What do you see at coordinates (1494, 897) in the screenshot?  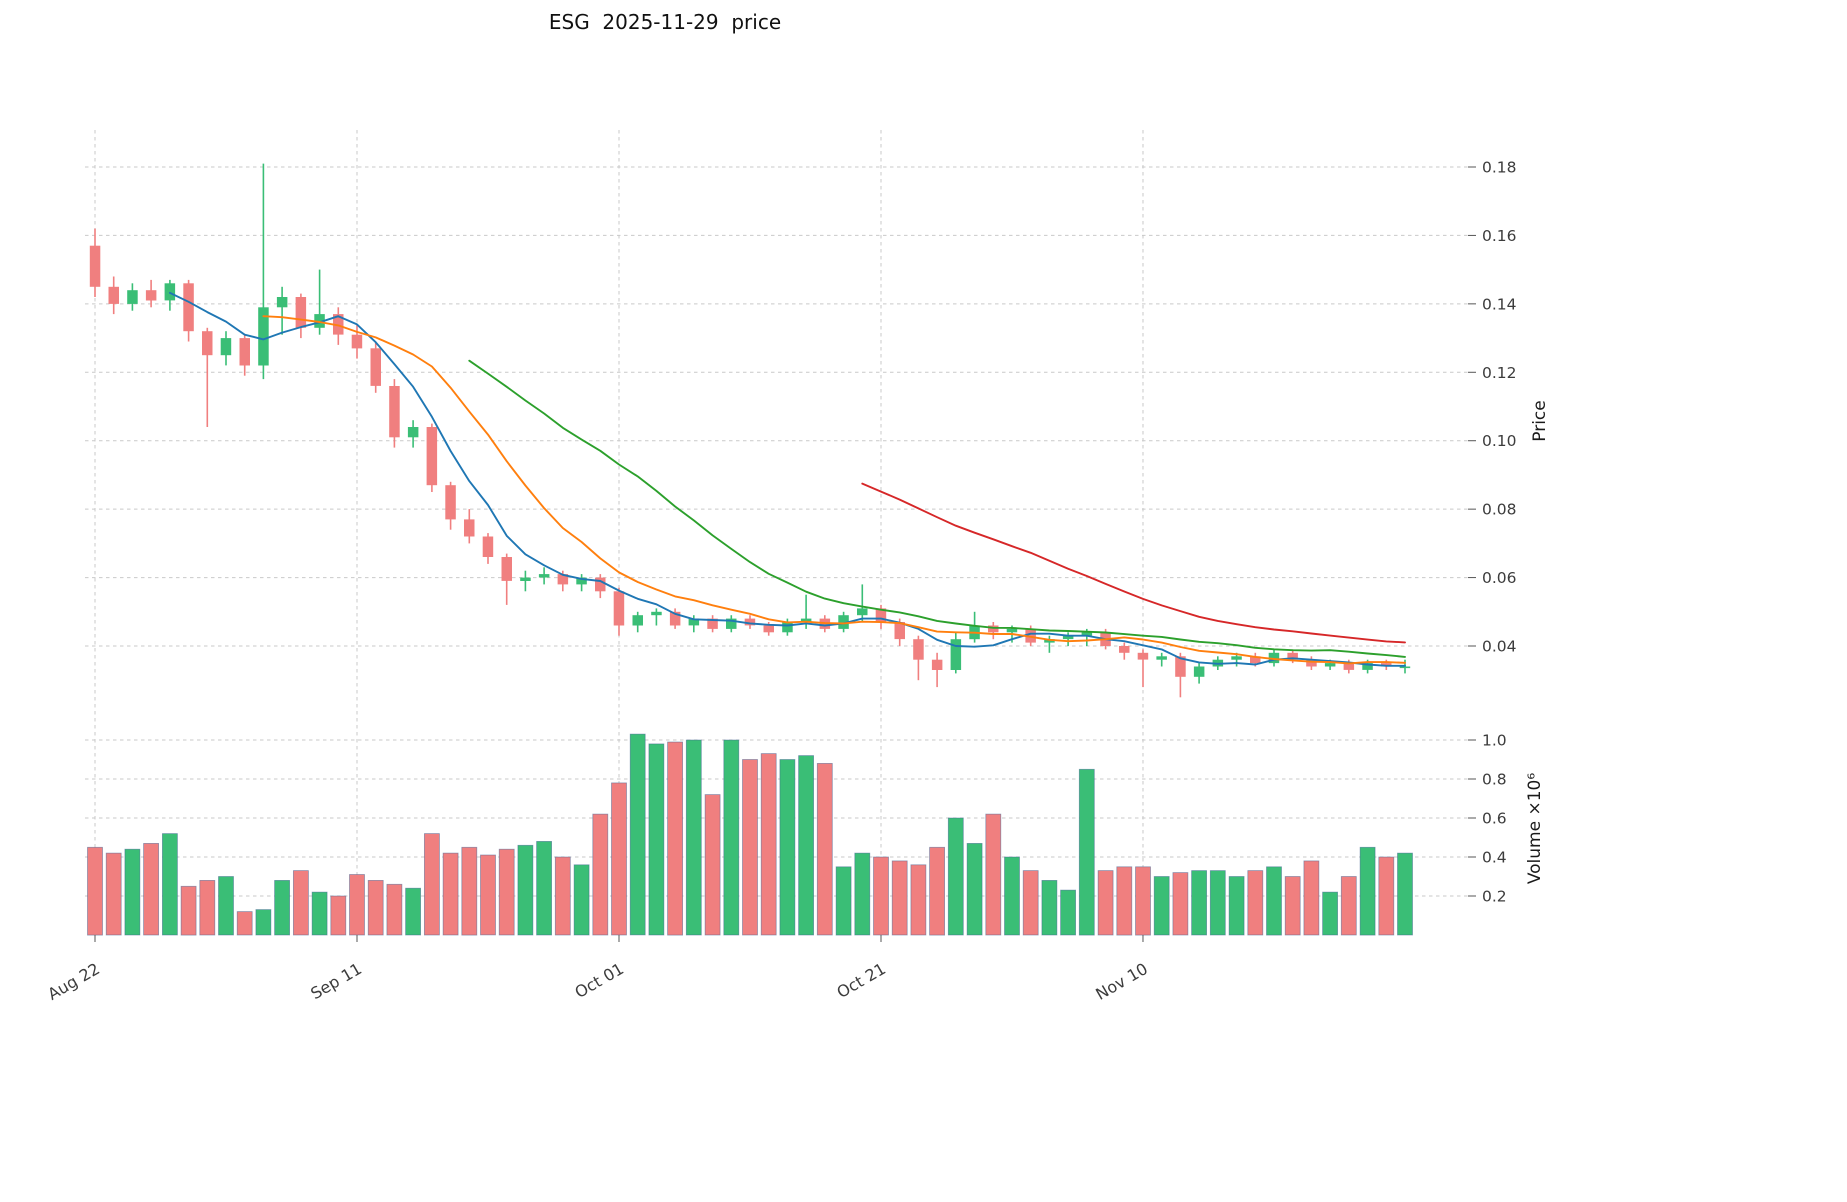 I see `volume-tick-label: 0.2` at bounding box center [1494, 897].